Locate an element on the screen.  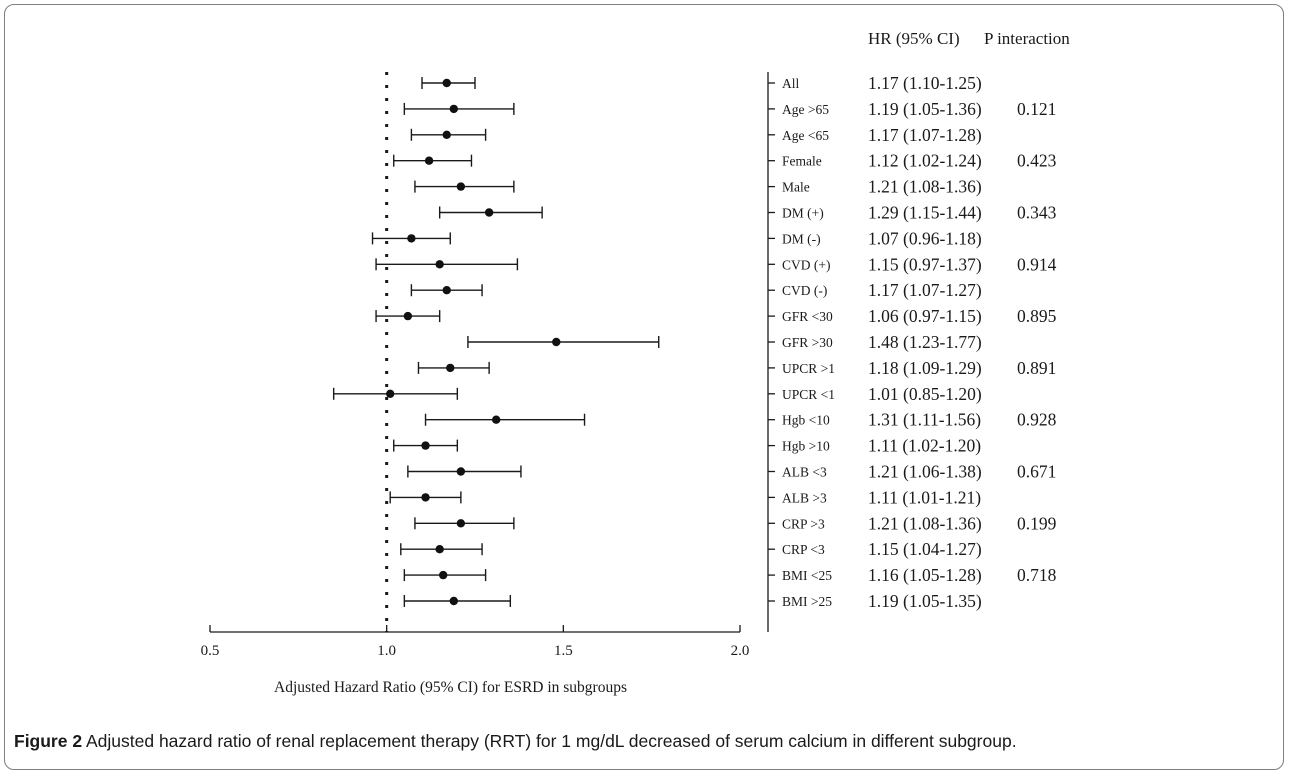
forest-row: CRP <3 1.15 (1.04-1.27) is located at coordinates (691, 549).